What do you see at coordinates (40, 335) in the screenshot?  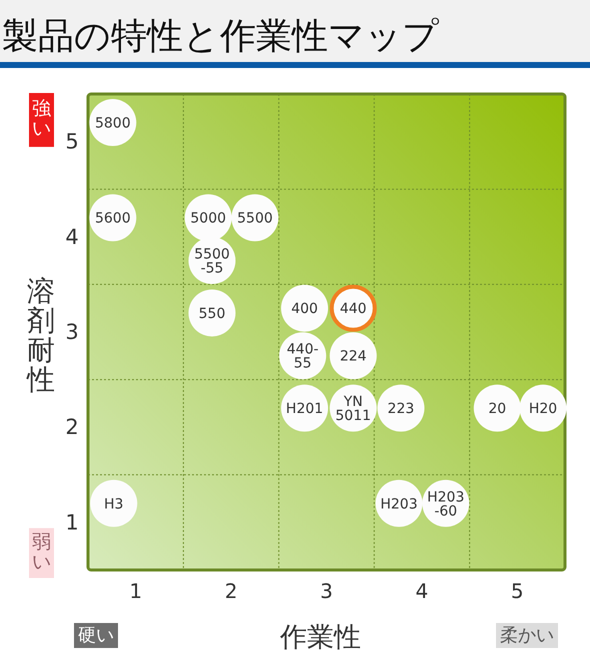 I see `y-axis-title: 溶剤耐性` at bounding box center [40, 335].